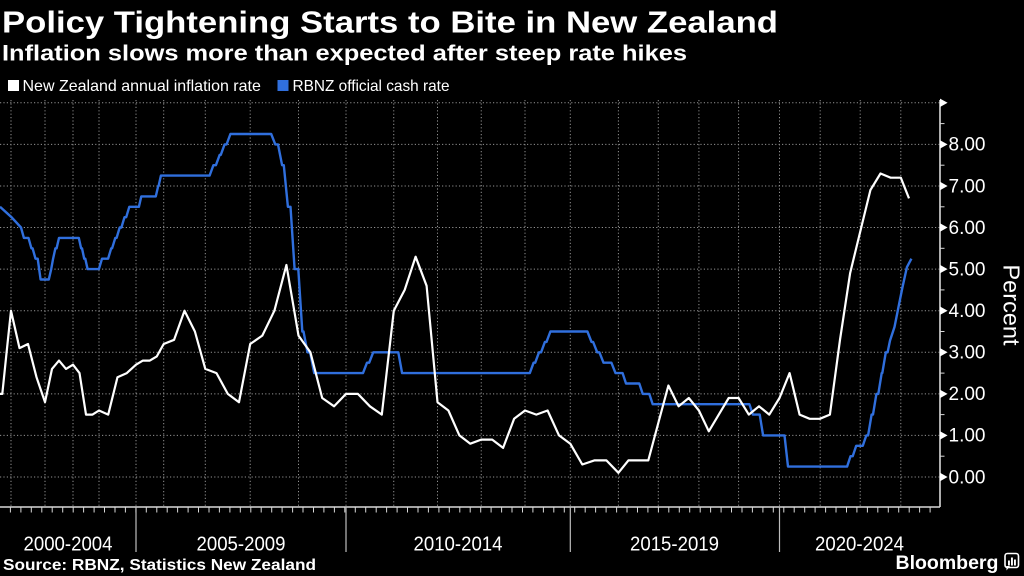 Image resolution: width=1024 pixels, height=576 pixels. I want to click on svg-text: 0.00, so click(967, 477).